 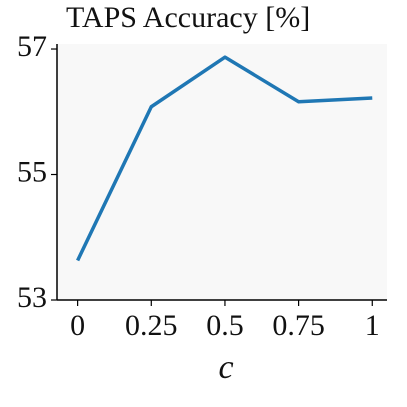 I want to click on x-tick-label: 1, so click(x=372, y=325).